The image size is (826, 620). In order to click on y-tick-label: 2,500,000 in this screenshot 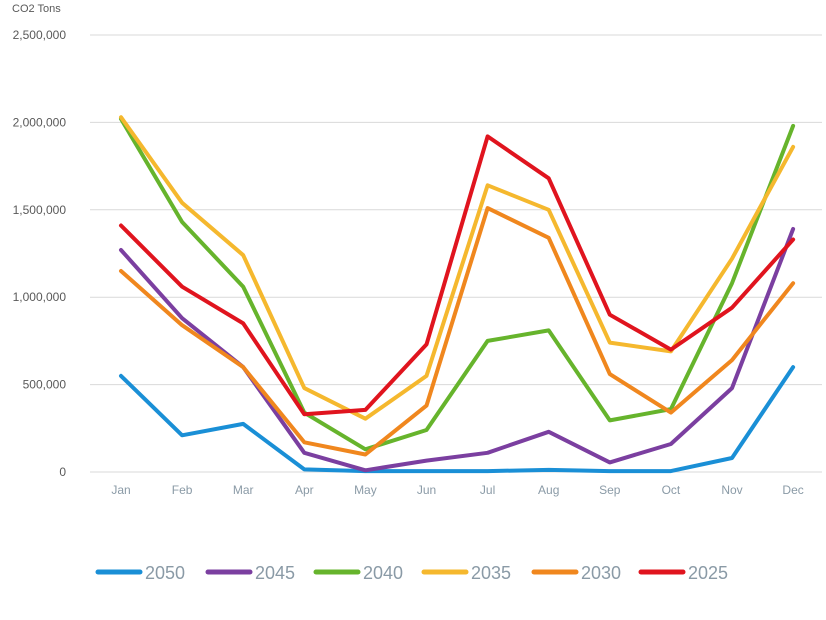, I will do `click(40, 35)`.